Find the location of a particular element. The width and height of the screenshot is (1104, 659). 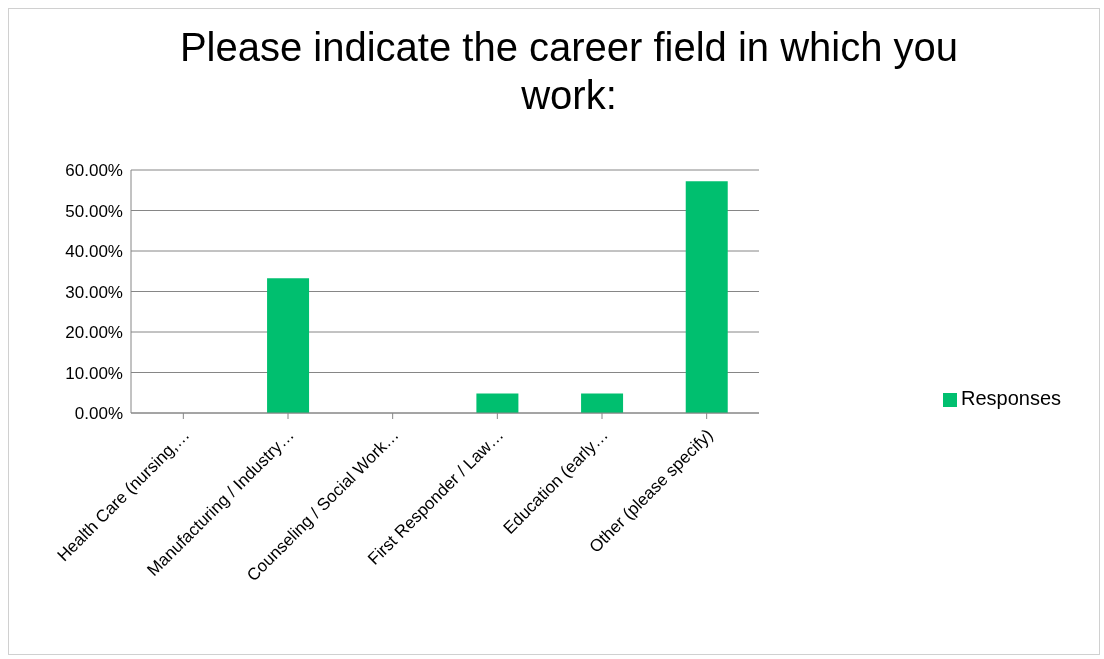

legend-label: Responses is located at coordinates (1011, 398).